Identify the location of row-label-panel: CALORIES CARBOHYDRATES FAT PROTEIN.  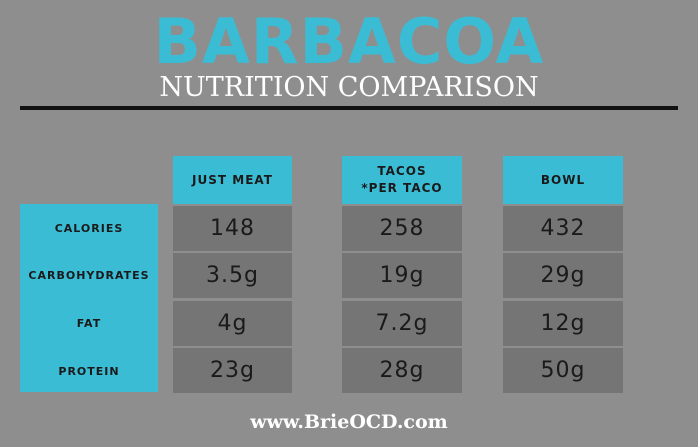
(89, 298).